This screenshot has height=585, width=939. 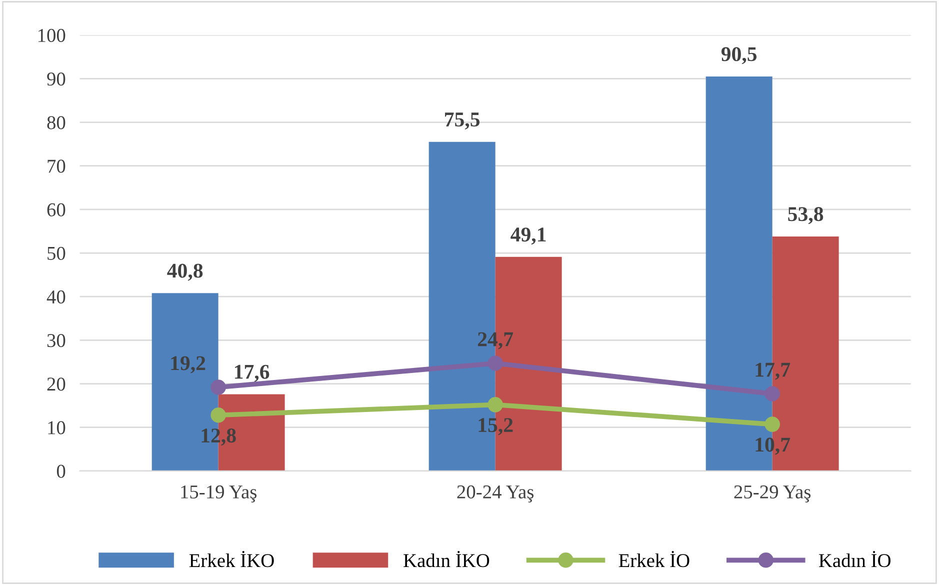 What do you see at coordinates (854, 559) in the screenshot?
I see `legend-label: Kadın İO` at bounding box center [854, 559].